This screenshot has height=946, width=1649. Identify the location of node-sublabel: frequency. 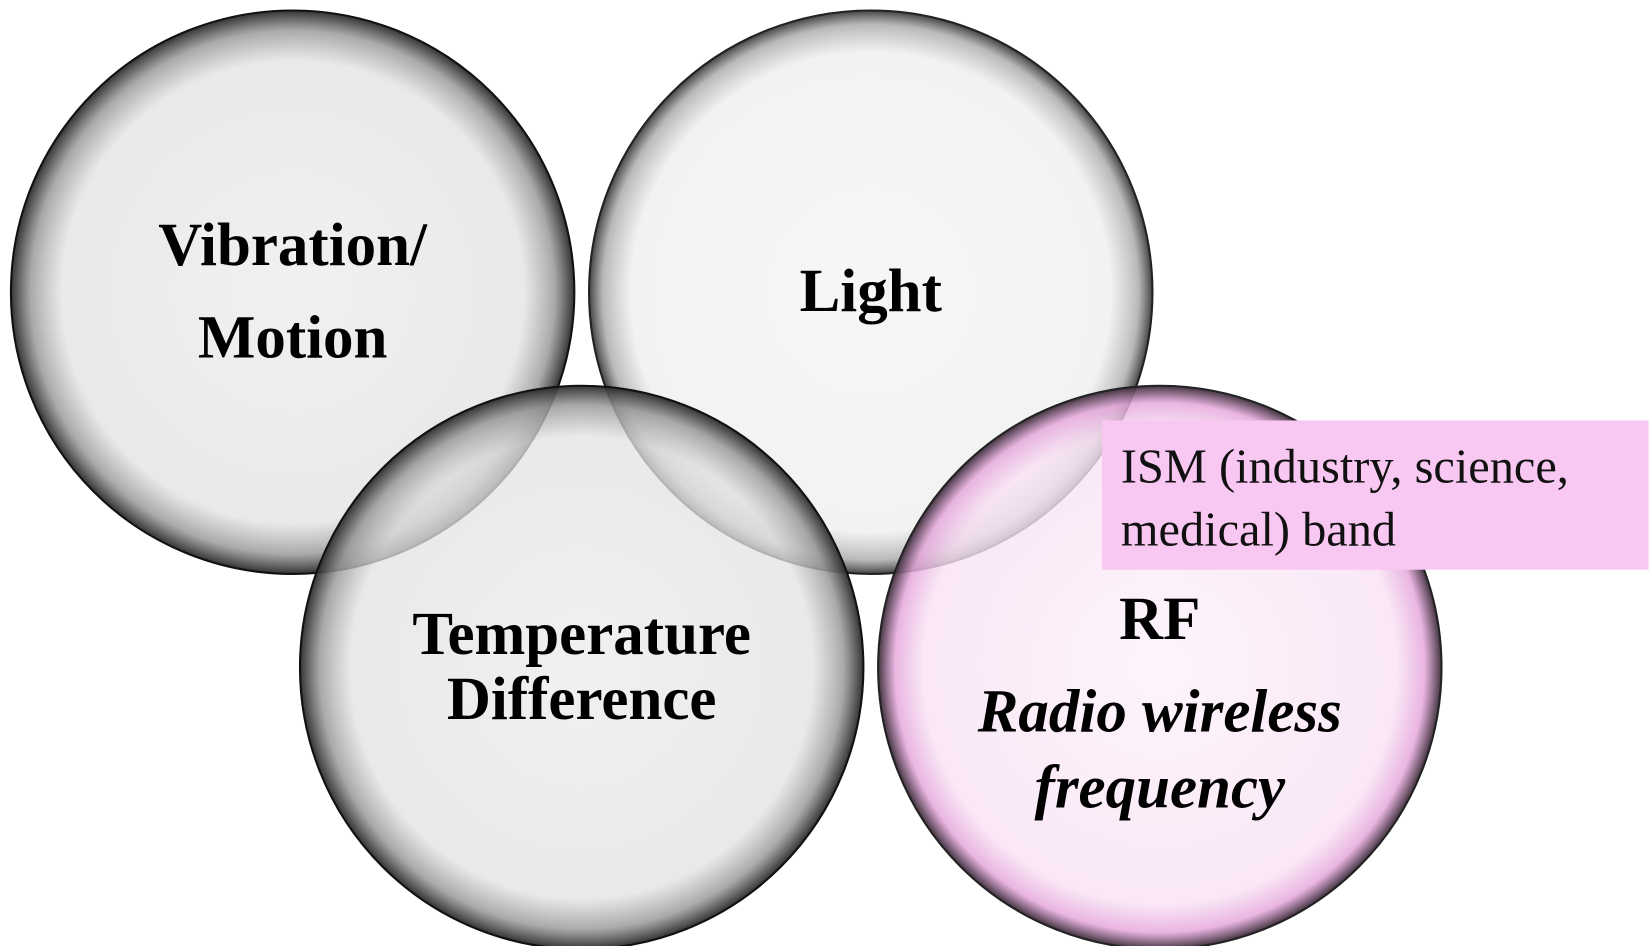
(1160, 787).